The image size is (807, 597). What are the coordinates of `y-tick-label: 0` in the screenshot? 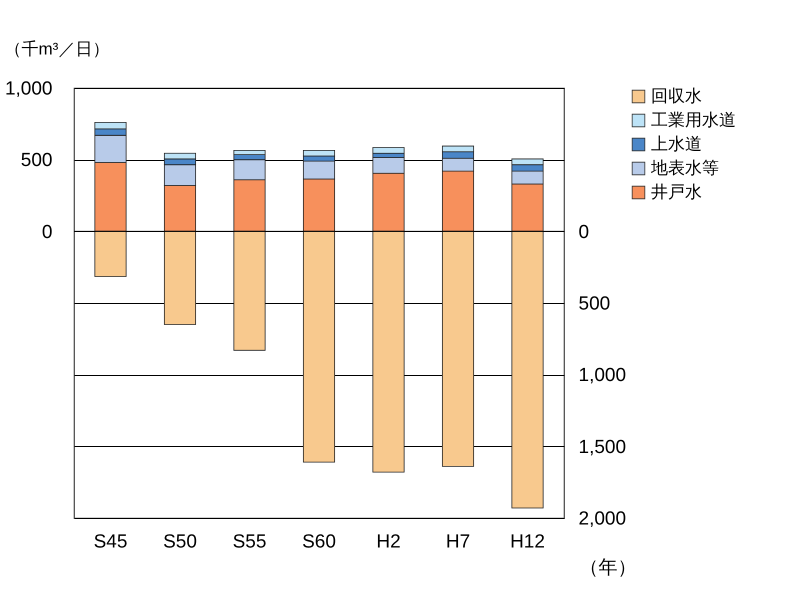 It's located at (47, 232).